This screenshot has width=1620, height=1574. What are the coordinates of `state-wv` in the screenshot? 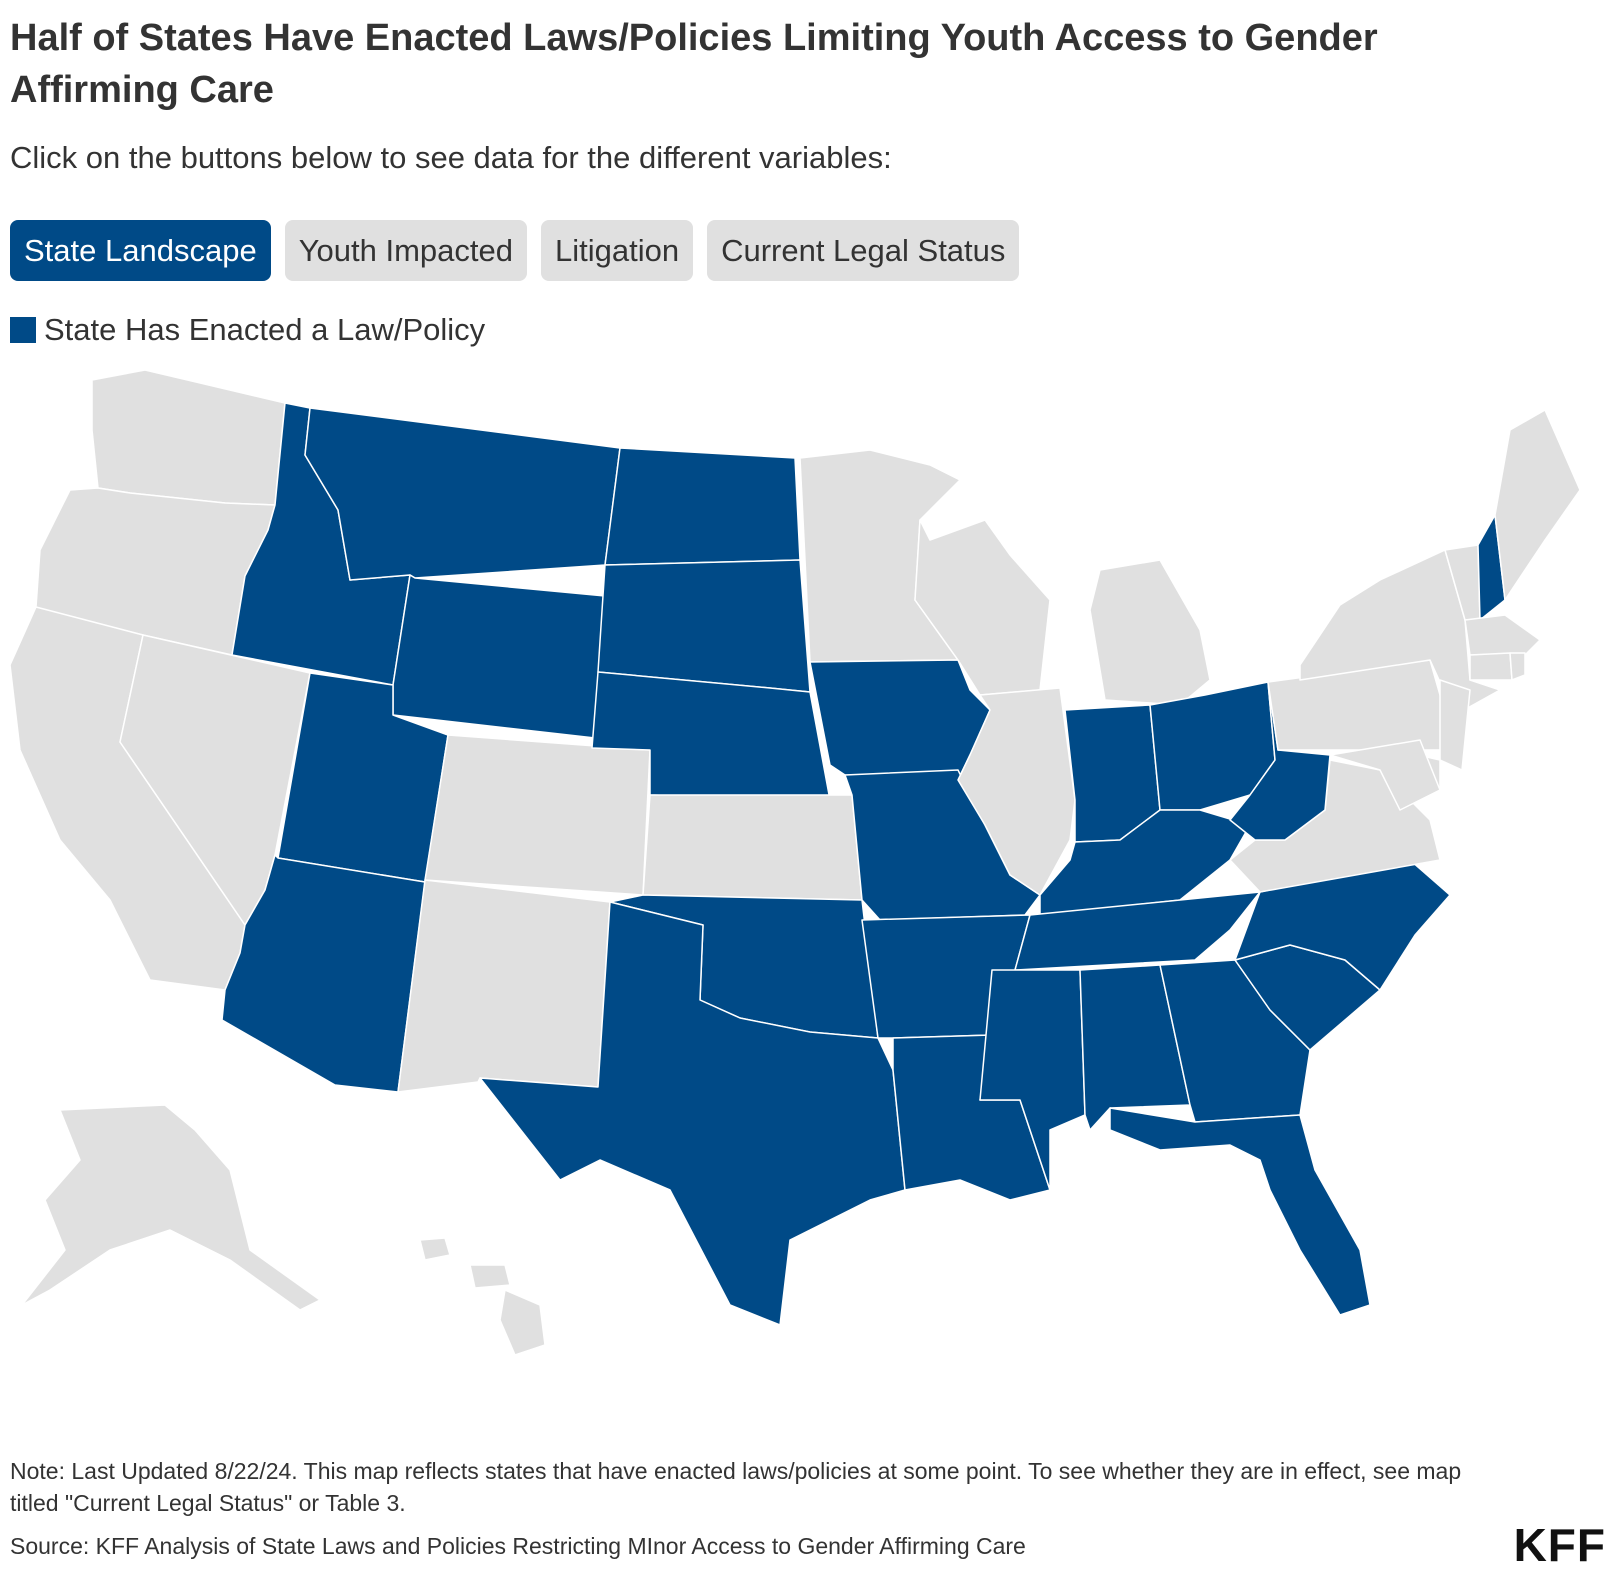 It's located at (1280, 761).